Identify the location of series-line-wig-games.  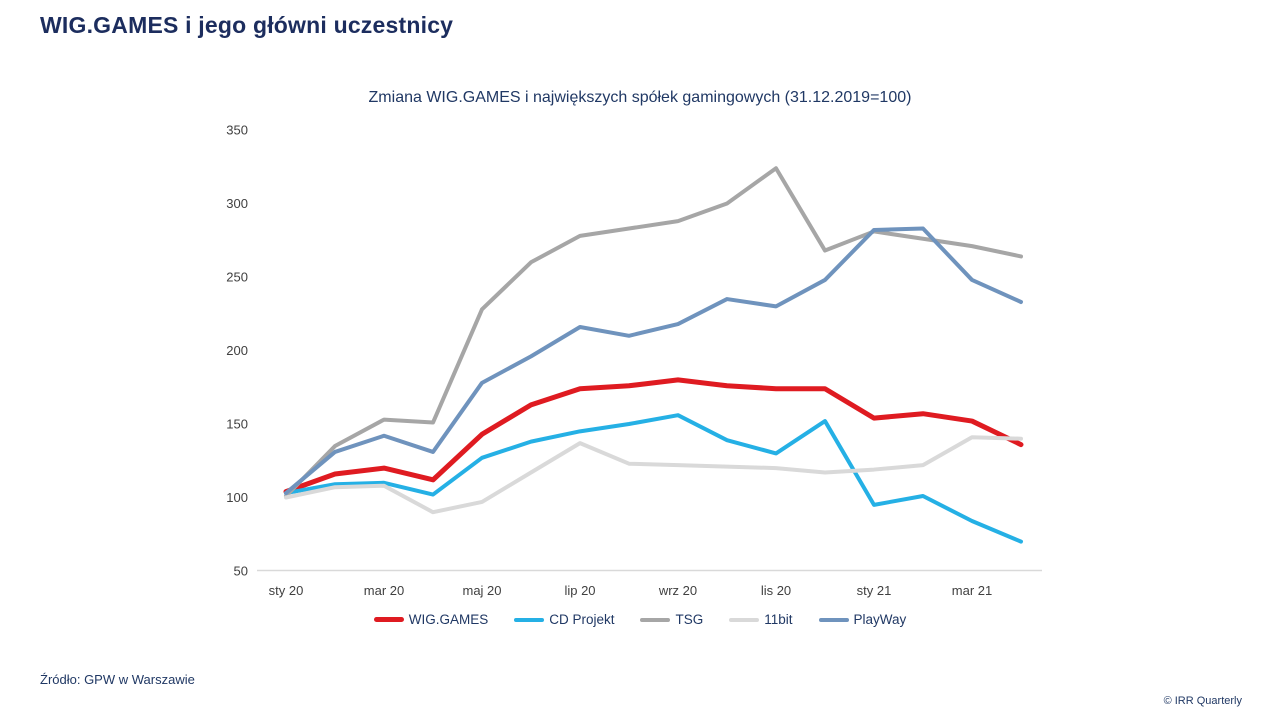
(653, 436).